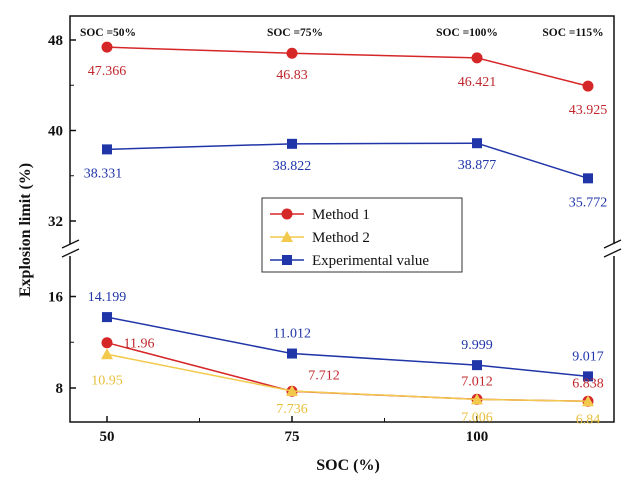 Image resolution: width=640 pixels, height=478 pixels. I want to click on y-tick-label: 16, so click(56, 298).